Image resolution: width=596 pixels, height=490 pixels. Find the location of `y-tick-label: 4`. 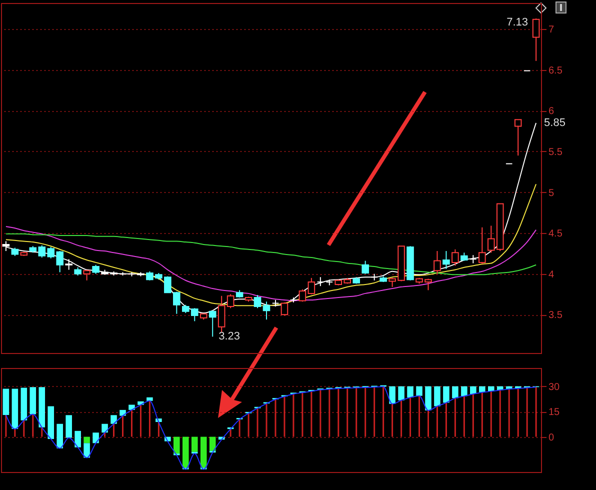

y-tick-label: 4 is located at coordinates (551, 274).